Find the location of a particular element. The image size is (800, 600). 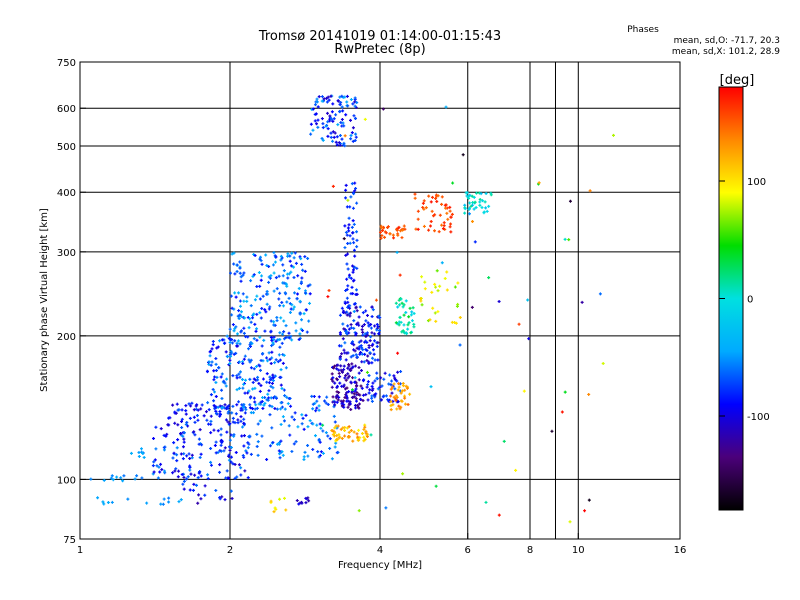

y-tick-label: 300 is located at coordinates (66, 253).